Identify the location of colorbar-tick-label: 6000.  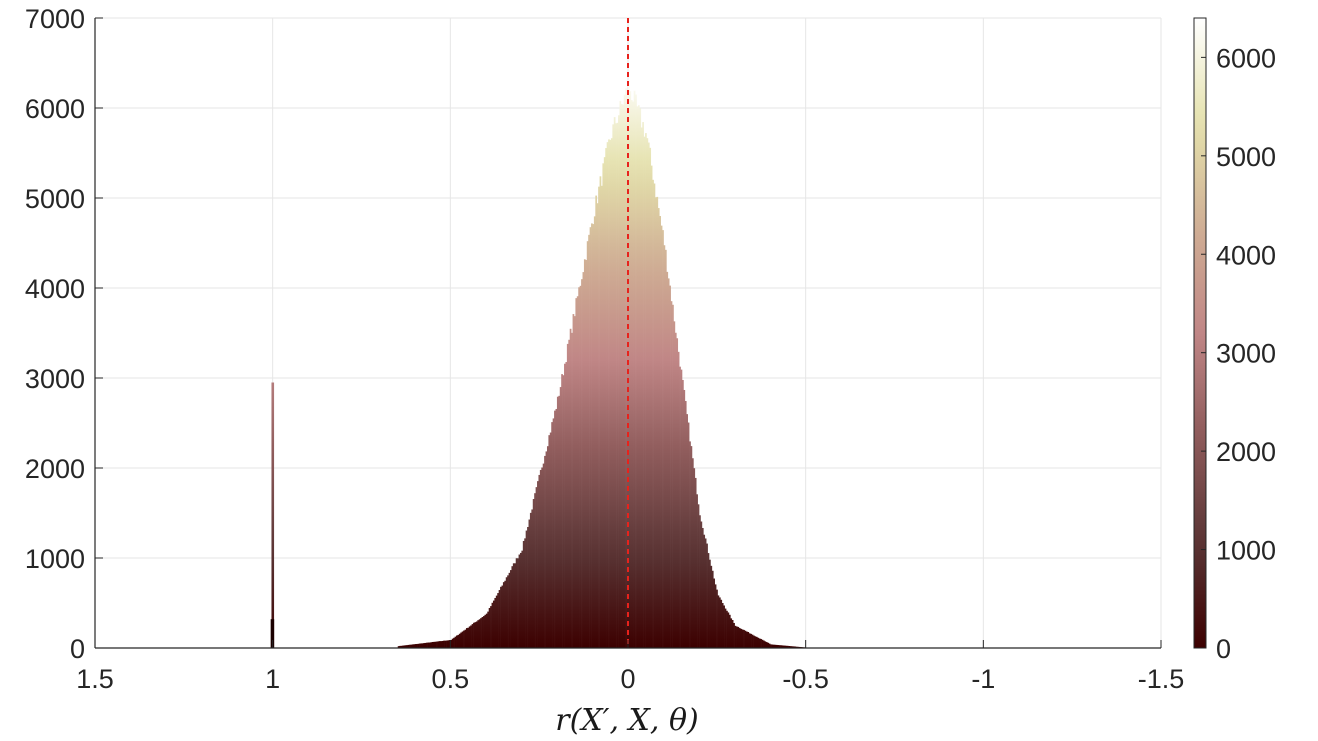
(1246, 58).